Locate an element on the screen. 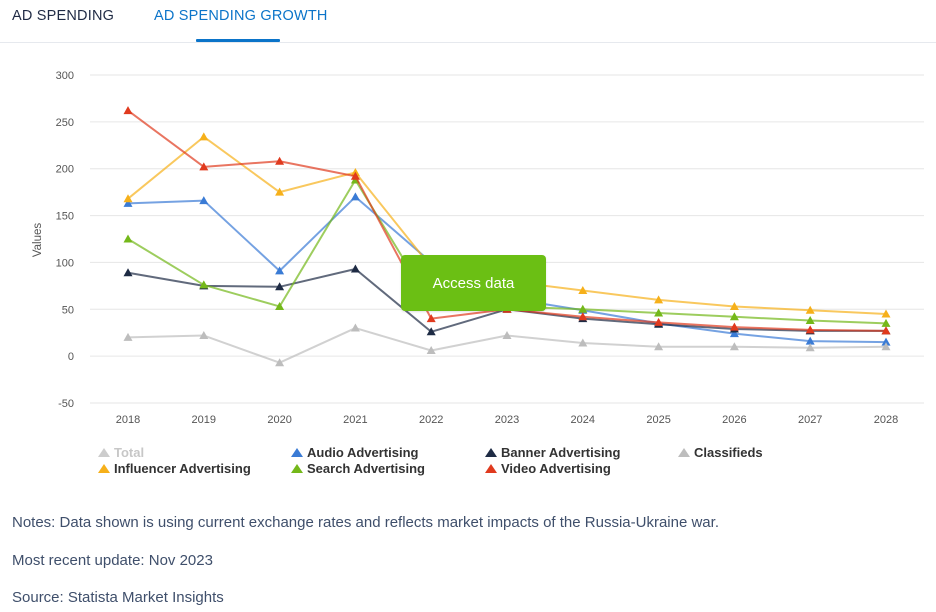 The image size is (936, 612). y-tick-label: 0 is located at coordinates (71, 357).